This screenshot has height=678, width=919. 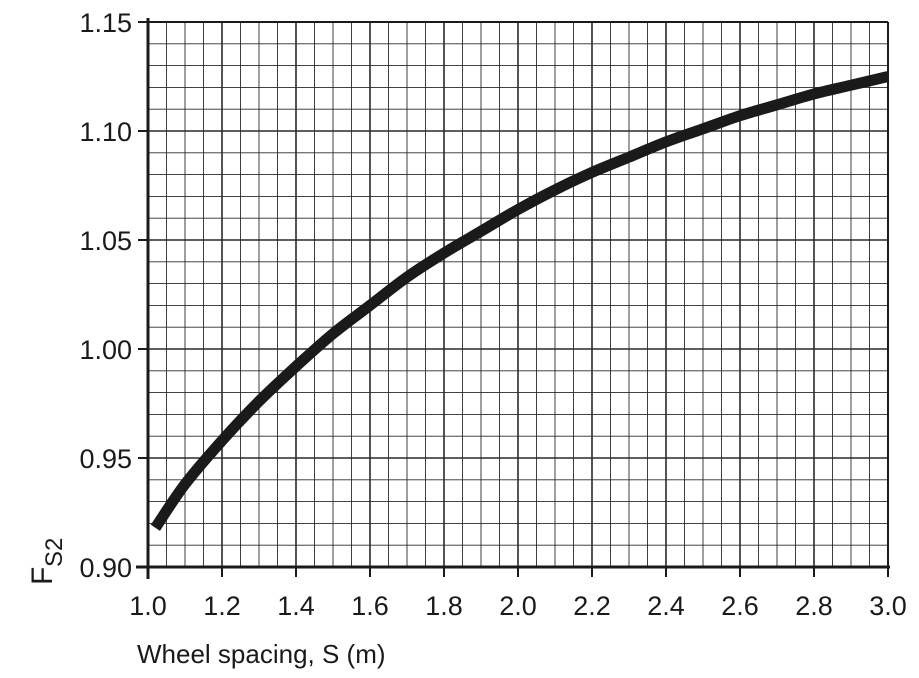 What do you see at coordinates (518, 606) in the screenshot?
I see `x-tick-label: 2.0` at bounding box center [518, 606].